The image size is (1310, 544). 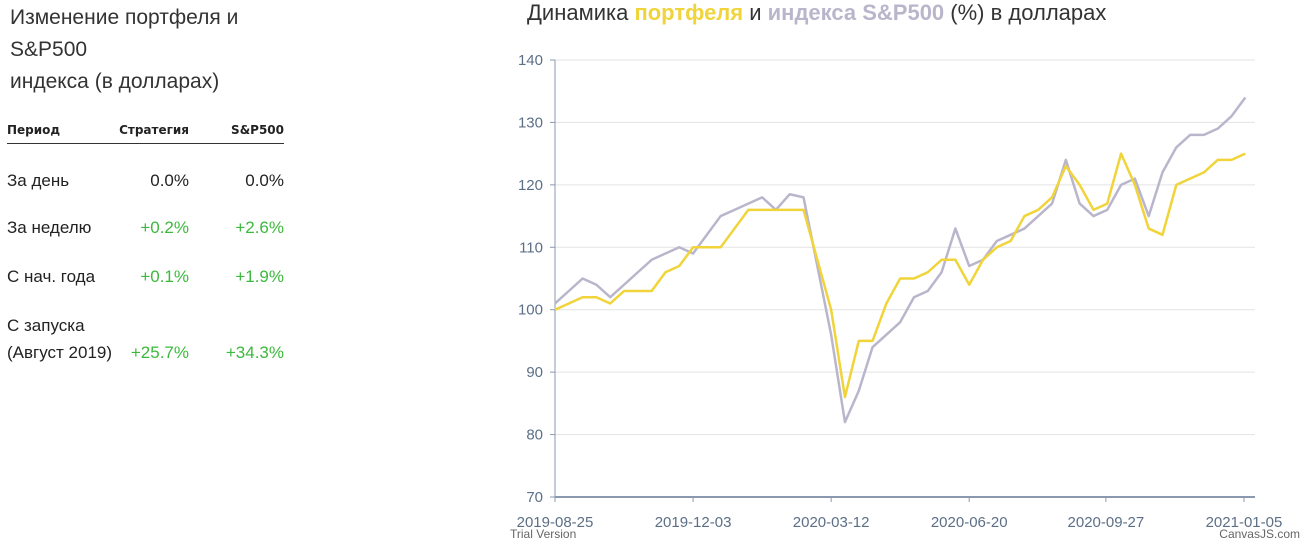 I want to click on panel-title: S&P500, so click(x=49, y=49).